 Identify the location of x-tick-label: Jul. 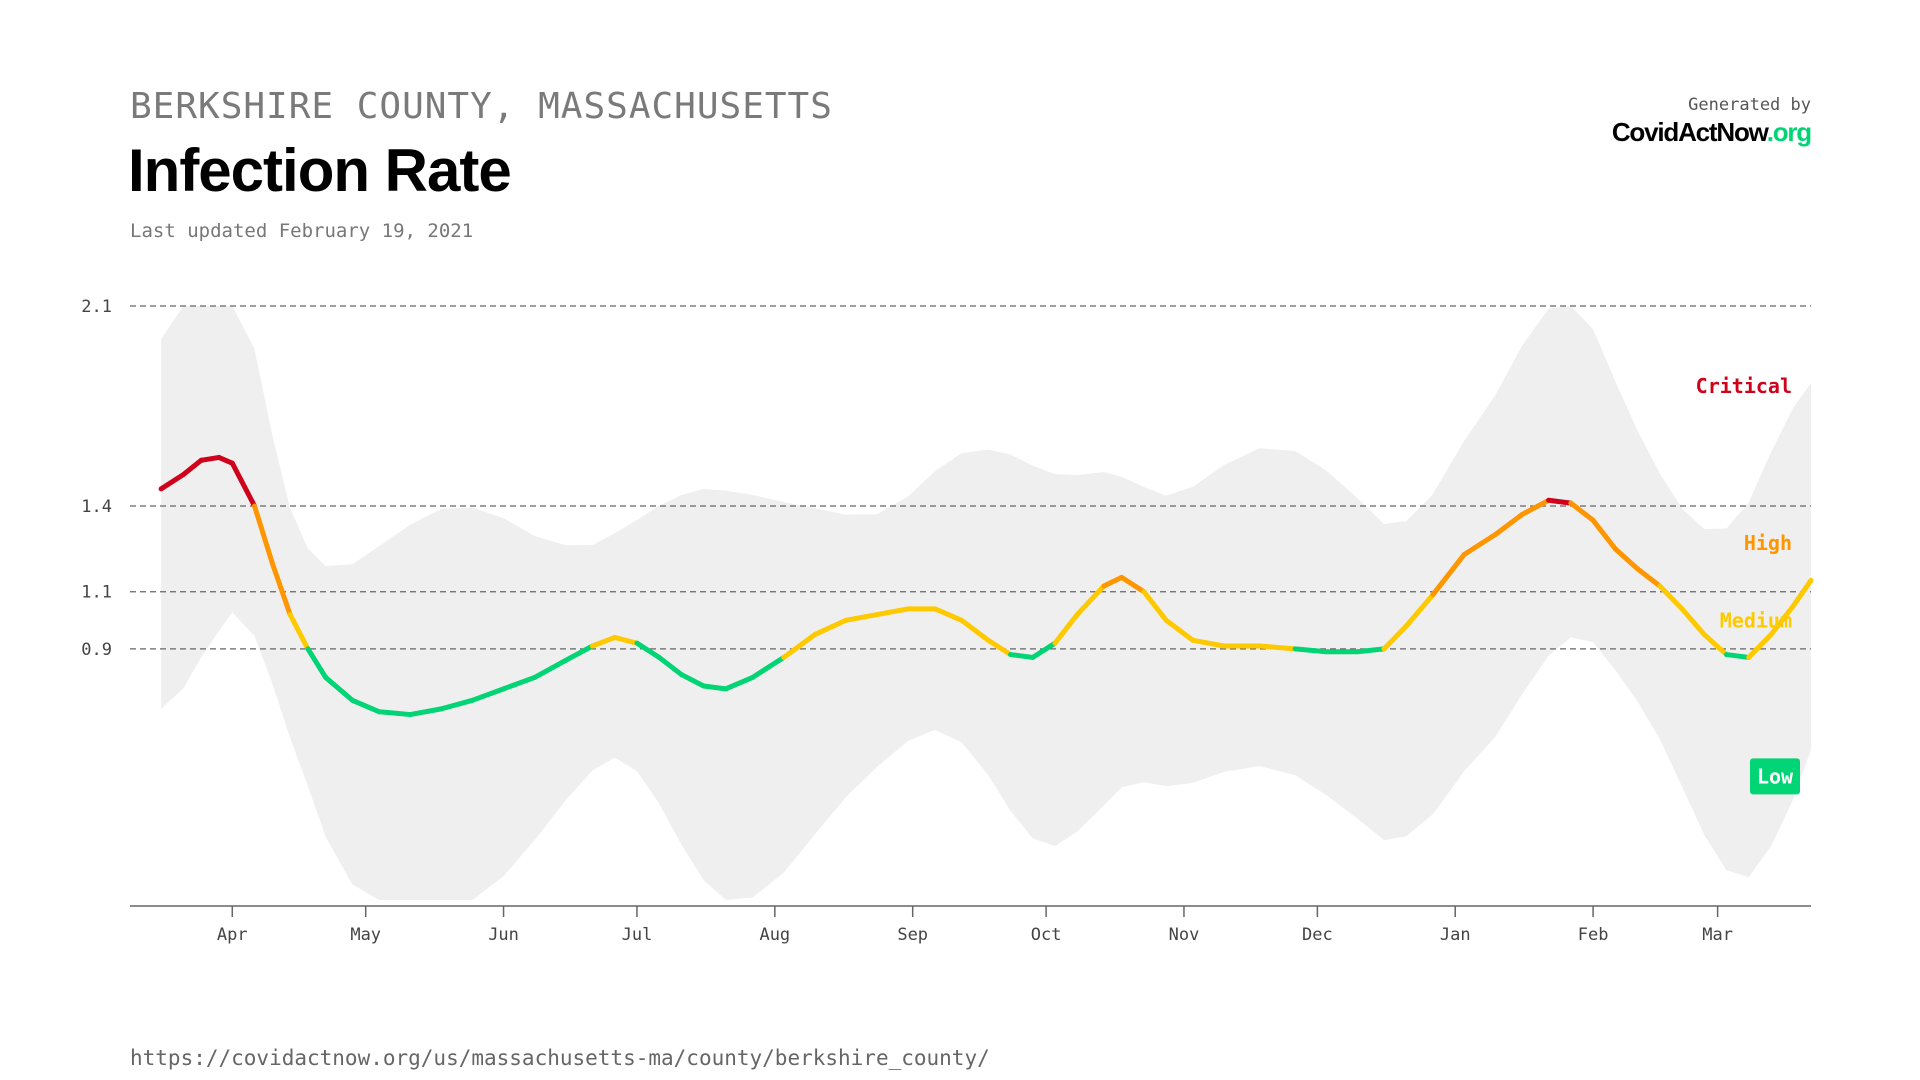
(637, 935).